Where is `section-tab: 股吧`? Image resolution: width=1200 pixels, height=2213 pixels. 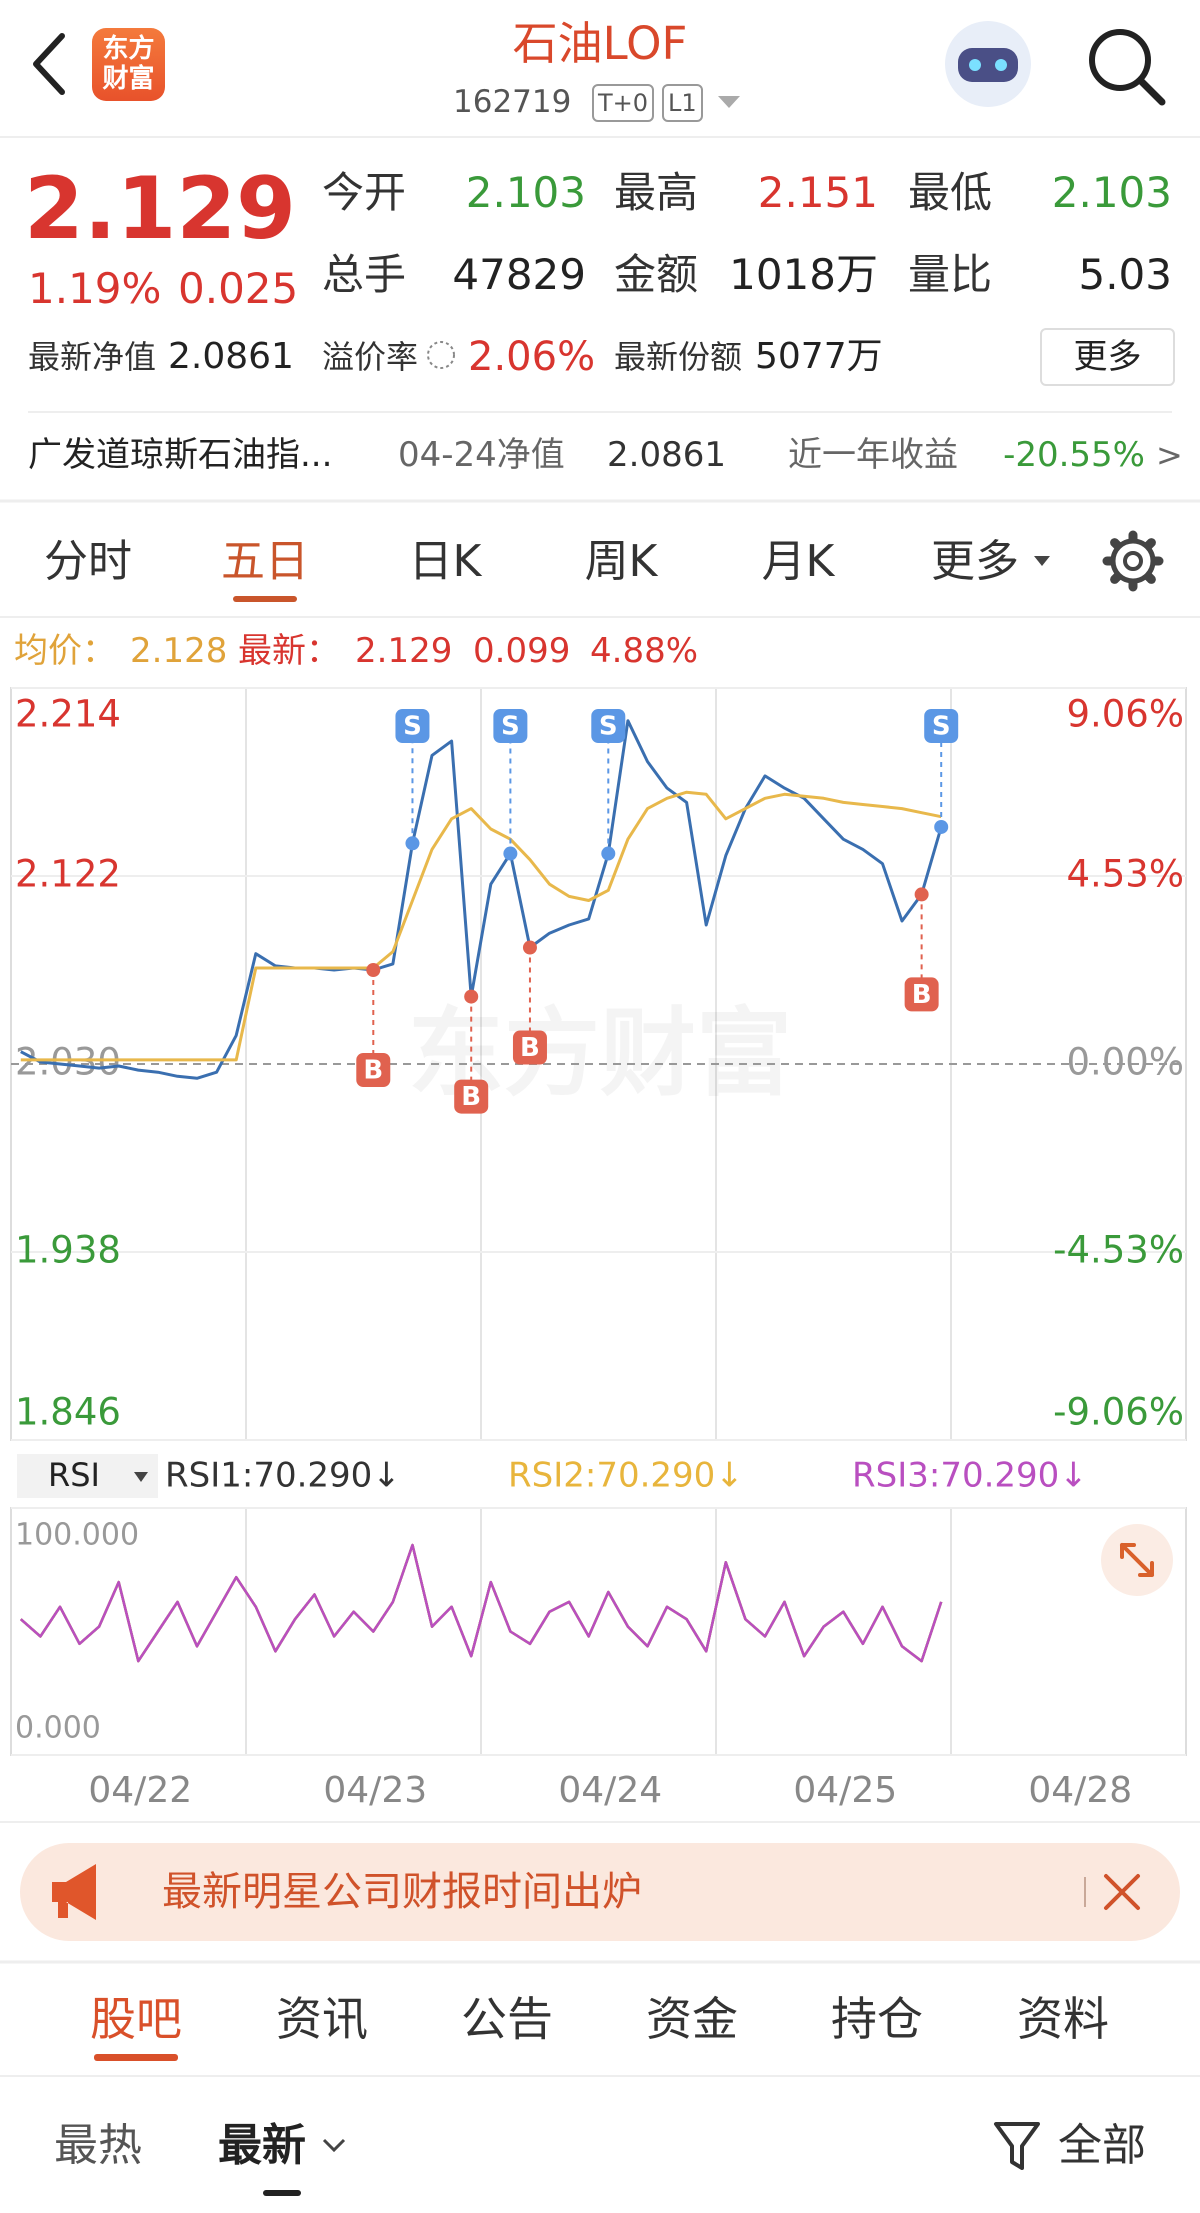
section-tab: 股吧 is located at coordinates (136, 2019).